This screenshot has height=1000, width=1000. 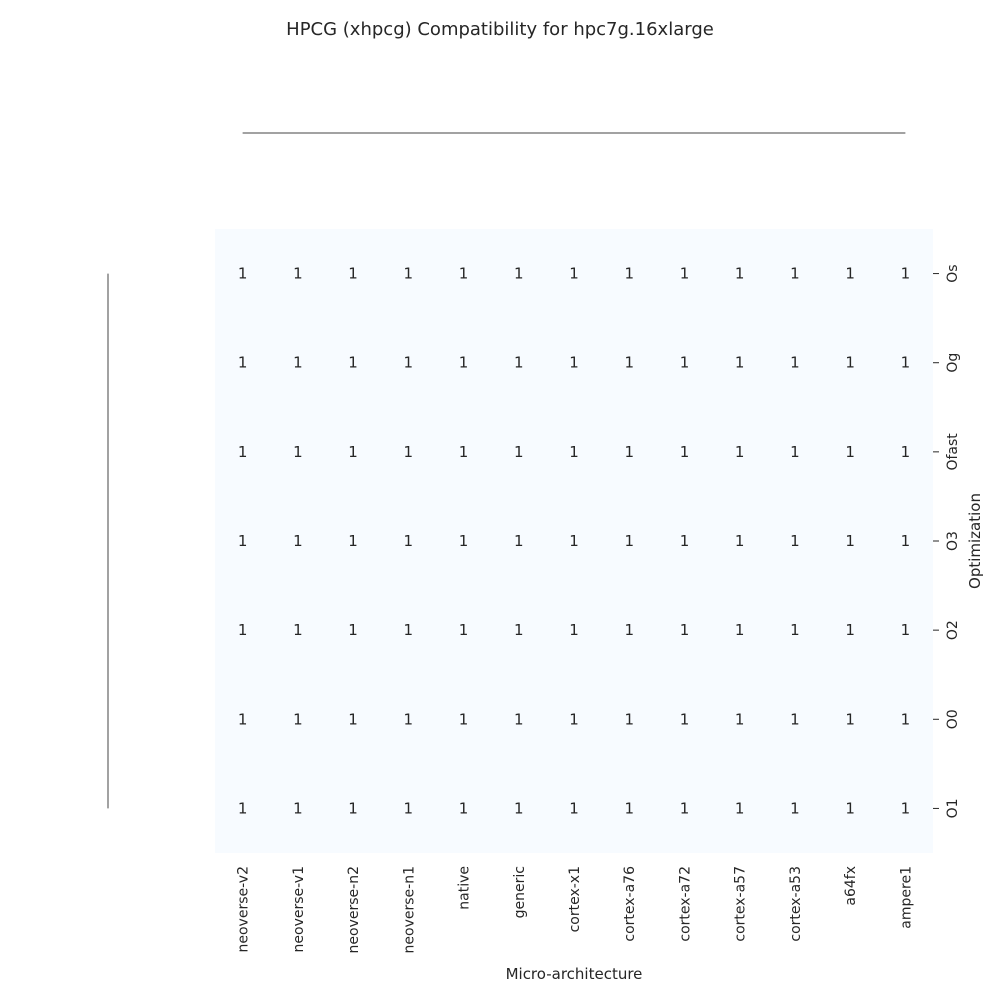 I want to click on x-axis-label: Micro-architecture, so click(x=574, y=974).